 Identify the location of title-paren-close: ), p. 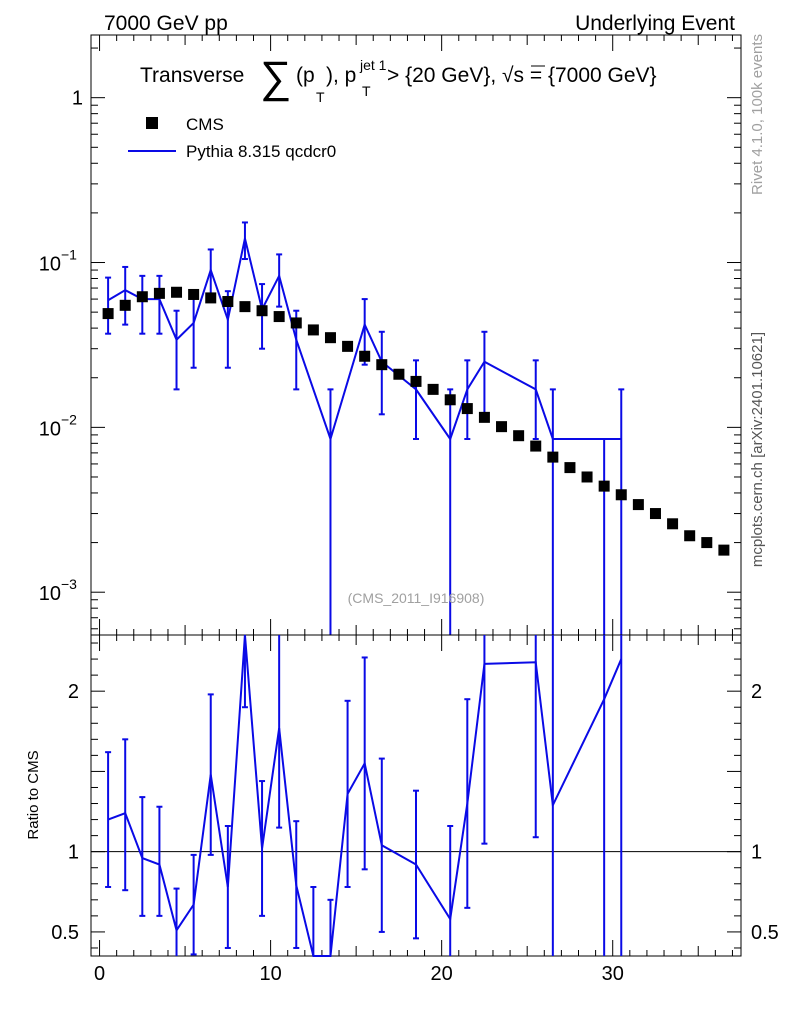
(341, 75).